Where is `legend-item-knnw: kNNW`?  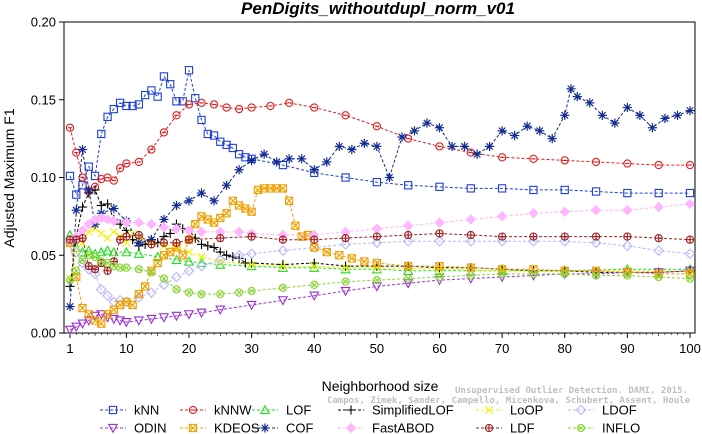 legend-item-knnw: kNNW is located at coordinates (216, 410).